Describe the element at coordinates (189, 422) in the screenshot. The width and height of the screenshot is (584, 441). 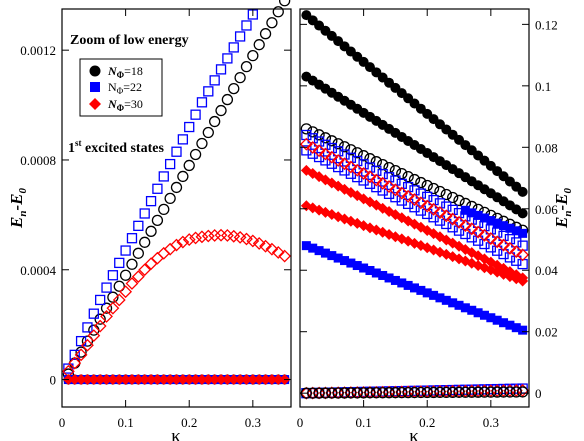
I see `left-x-tick-label: 0.2` at that location.